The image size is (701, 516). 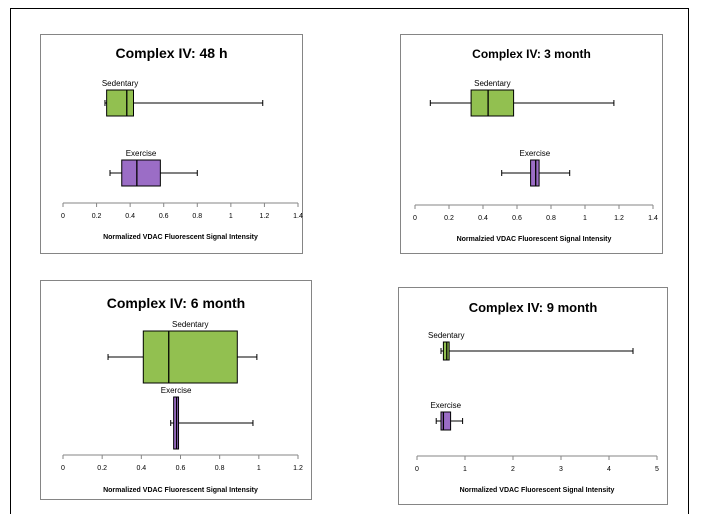 I want to click on chart-title: Complex IV: 9 month, so click(x=533, y=307).